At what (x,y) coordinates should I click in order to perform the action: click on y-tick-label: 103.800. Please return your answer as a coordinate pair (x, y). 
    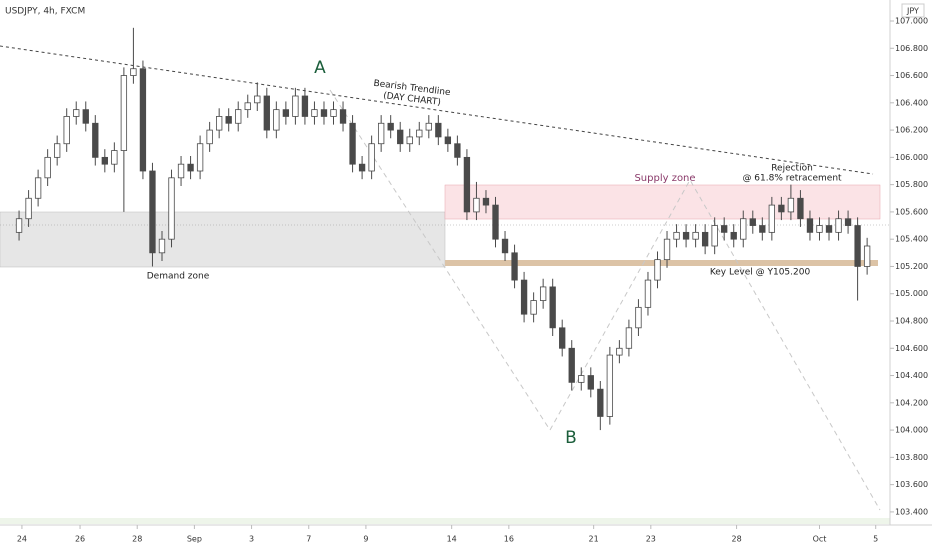
    Looking at the image, I should click on (911, 457).